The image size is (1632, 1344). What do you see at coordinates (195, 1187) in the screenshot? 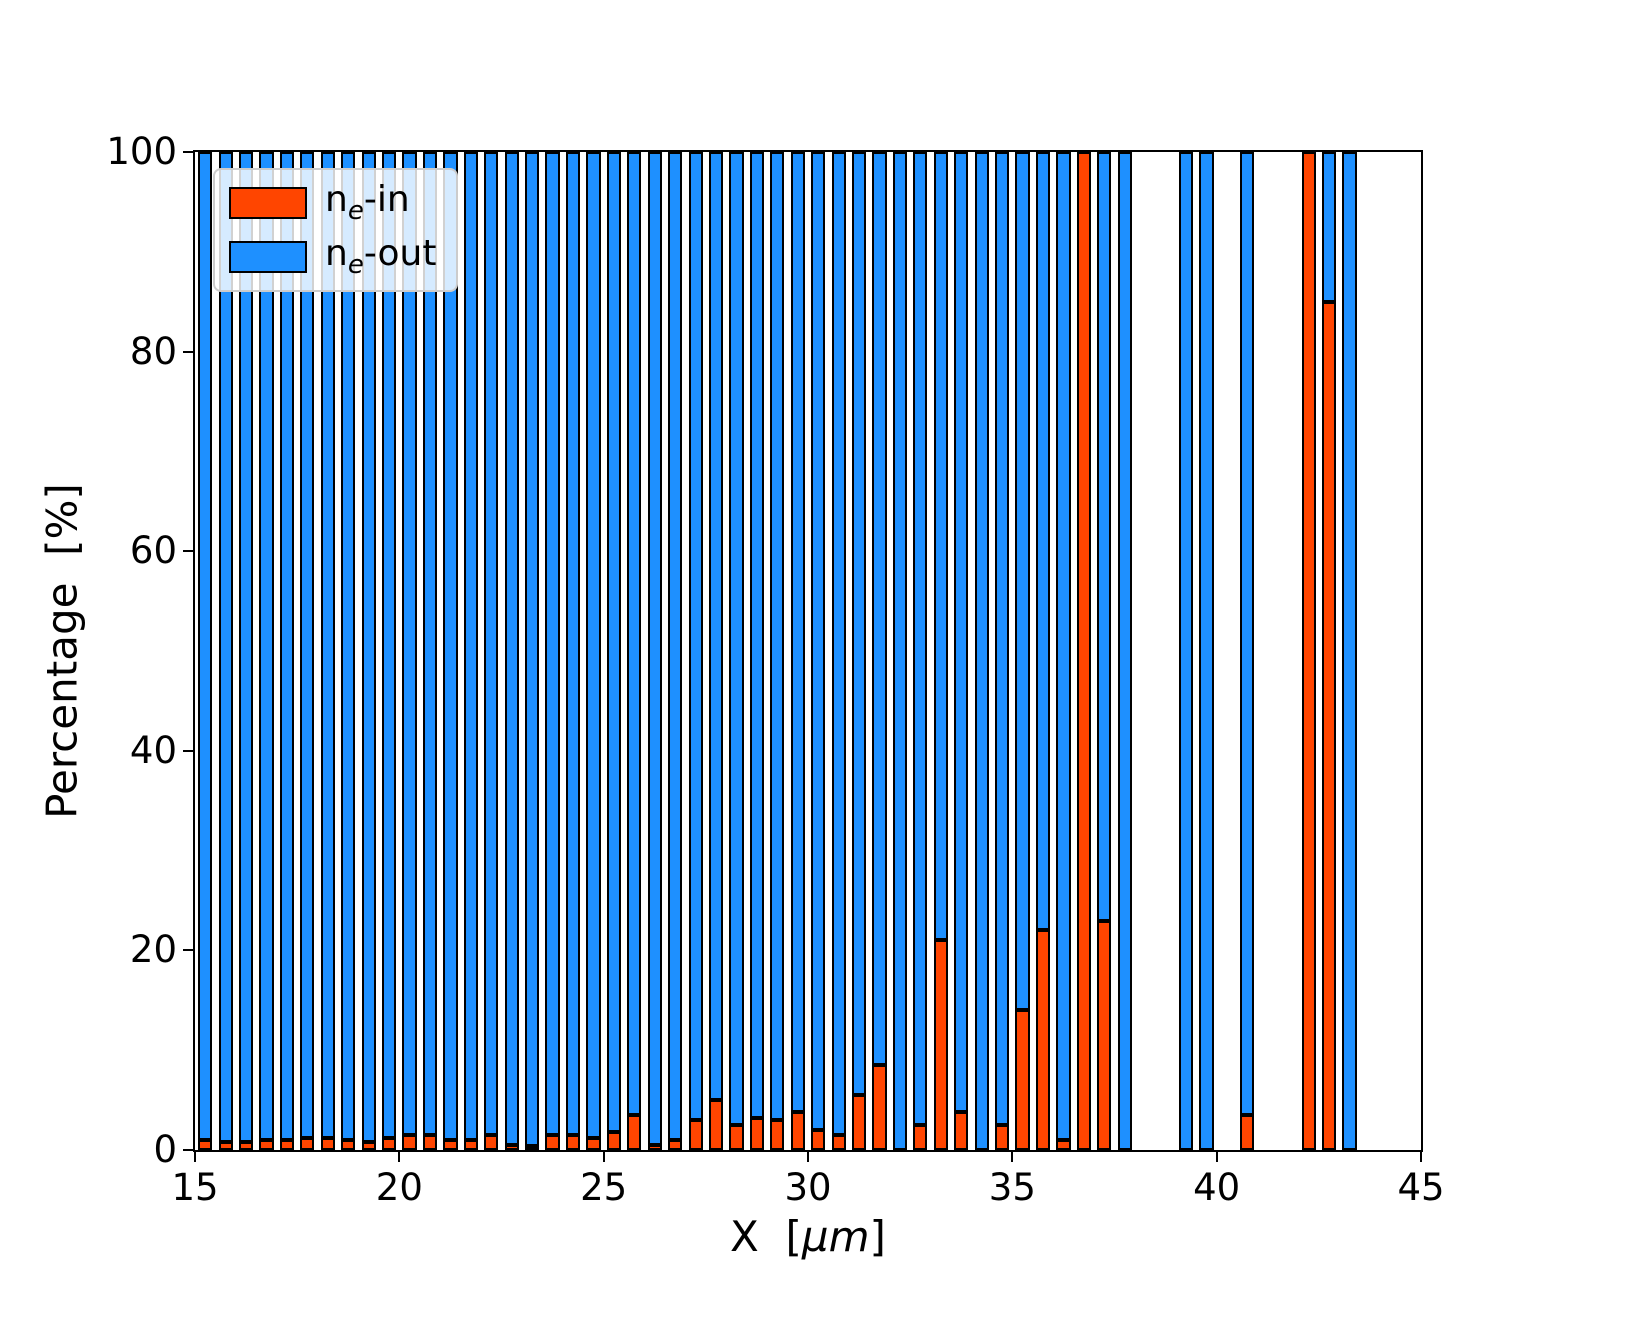
I see `x-tick-label: 15` at bounding box center [195, 1187].